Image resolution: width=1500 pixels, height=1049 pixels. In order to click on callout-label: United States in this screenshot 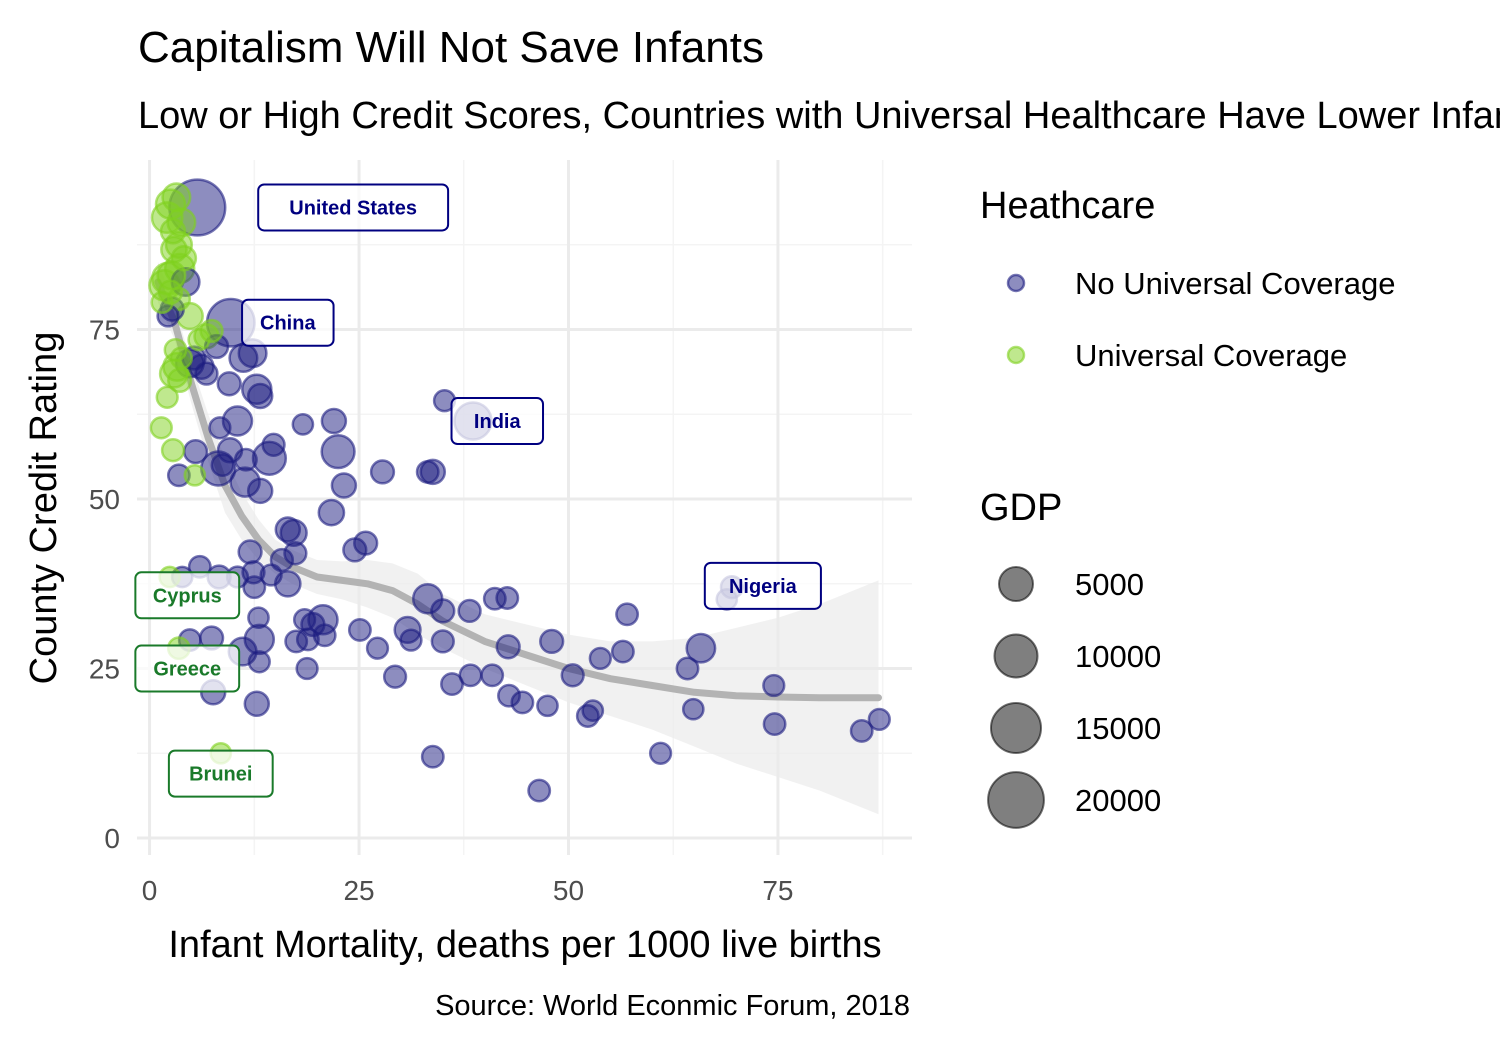, I will do `click(353, 208)`.